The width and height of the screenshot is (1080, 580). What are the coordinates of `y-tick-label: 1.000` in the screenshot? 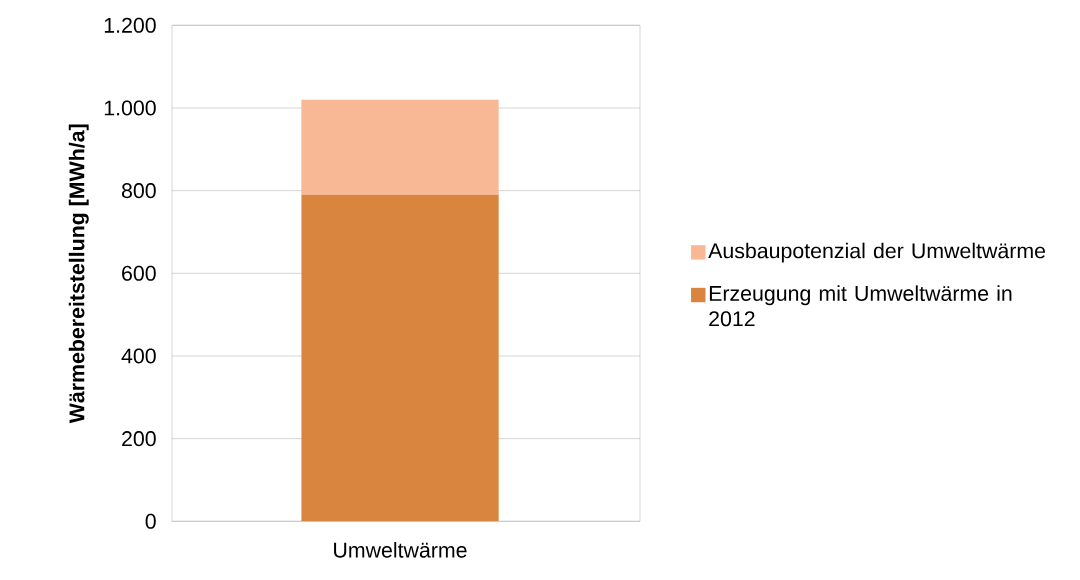 It's located at (130, 108).